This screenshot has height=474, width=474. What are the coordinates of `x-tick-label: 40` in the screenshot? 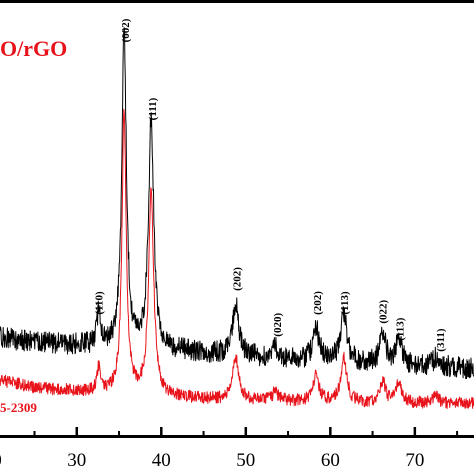 It's located at (161, 460).